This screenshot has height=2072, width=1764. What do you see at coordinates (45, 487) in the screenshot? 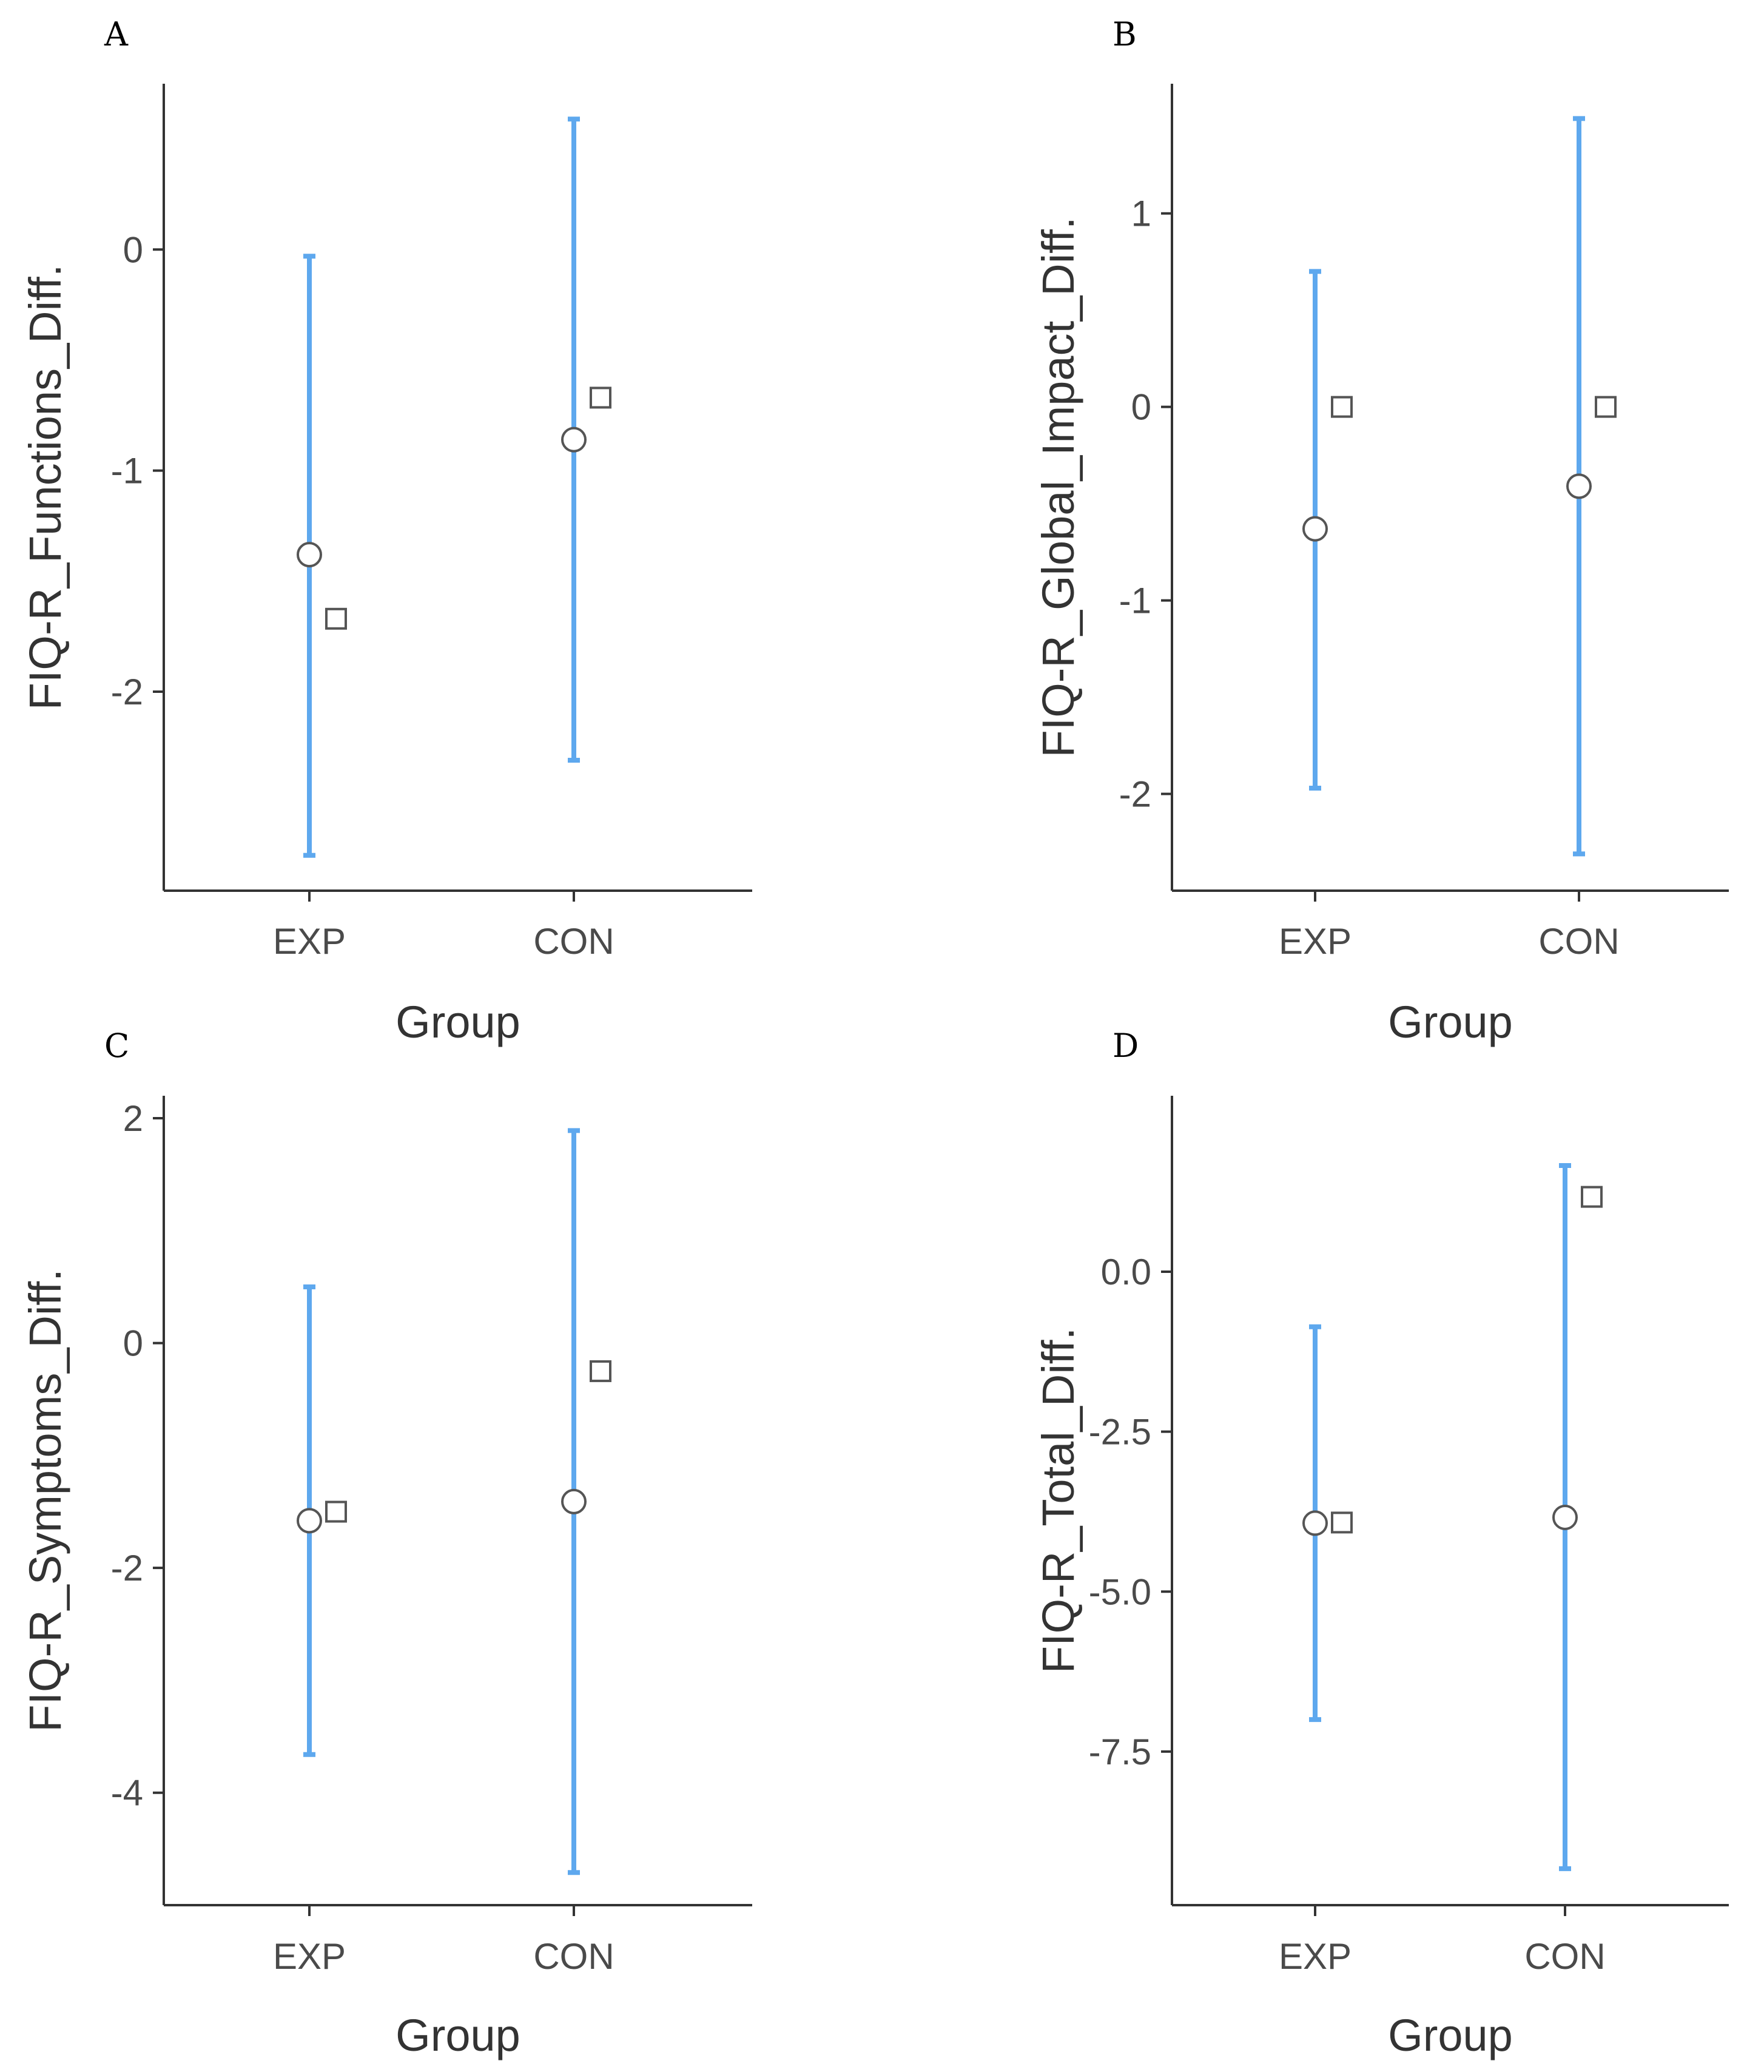
I see `y-axis-title: FIQ-R_Functions_Diff.` at bounding box center [45, 487].